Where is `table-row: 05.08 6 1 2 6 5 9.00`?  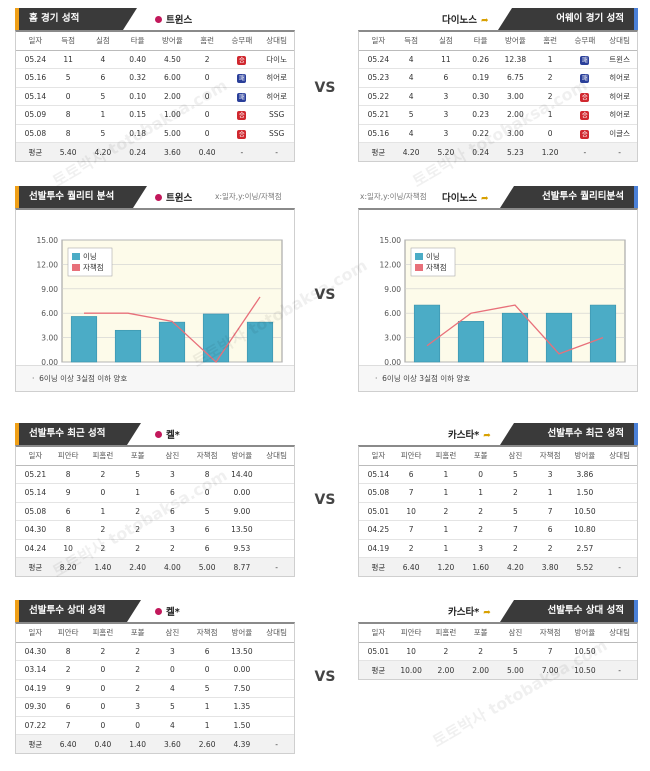
table-row: 05.08 6 1 2 6 5 9.00 is located at coordinates (155, 511).